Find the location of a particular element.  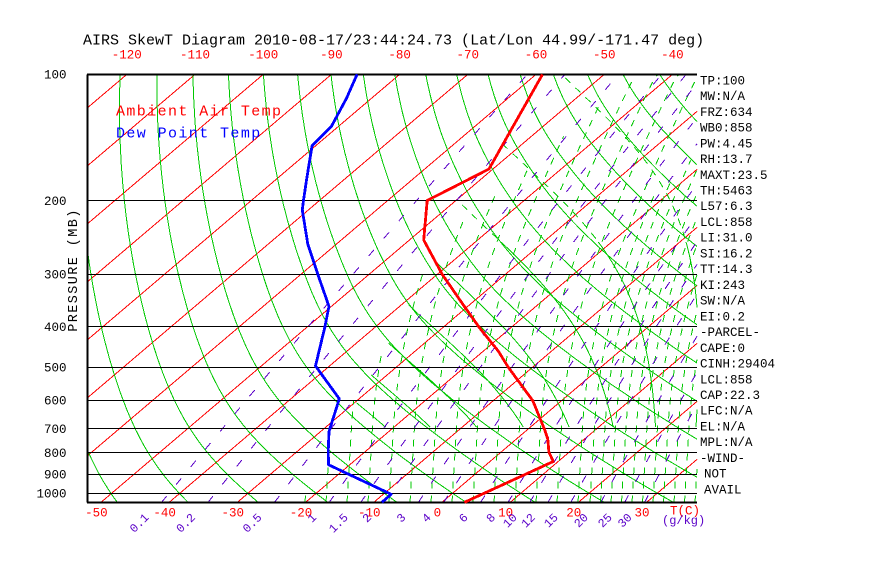

svg-text: 1000 is located at coordinates (51, 495).